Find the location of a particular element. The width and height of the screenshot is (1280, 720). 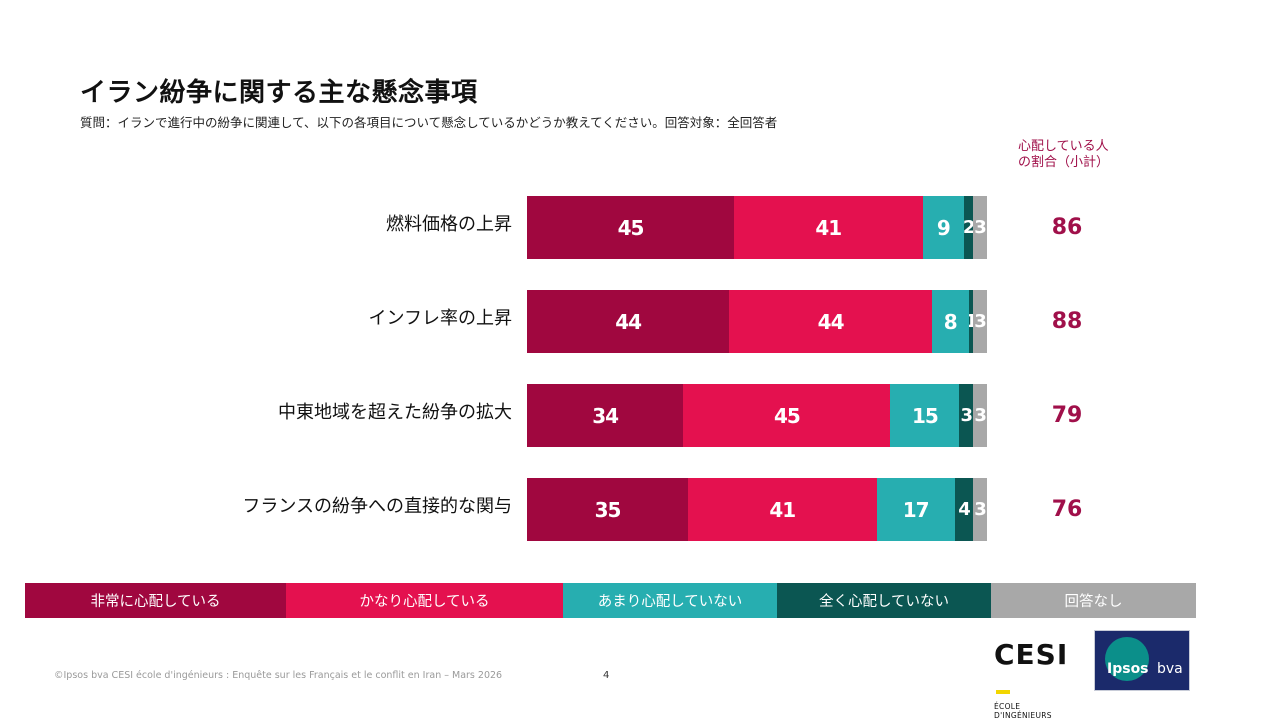

legend-item: 回答なし is located at coordinates (1093, 600).